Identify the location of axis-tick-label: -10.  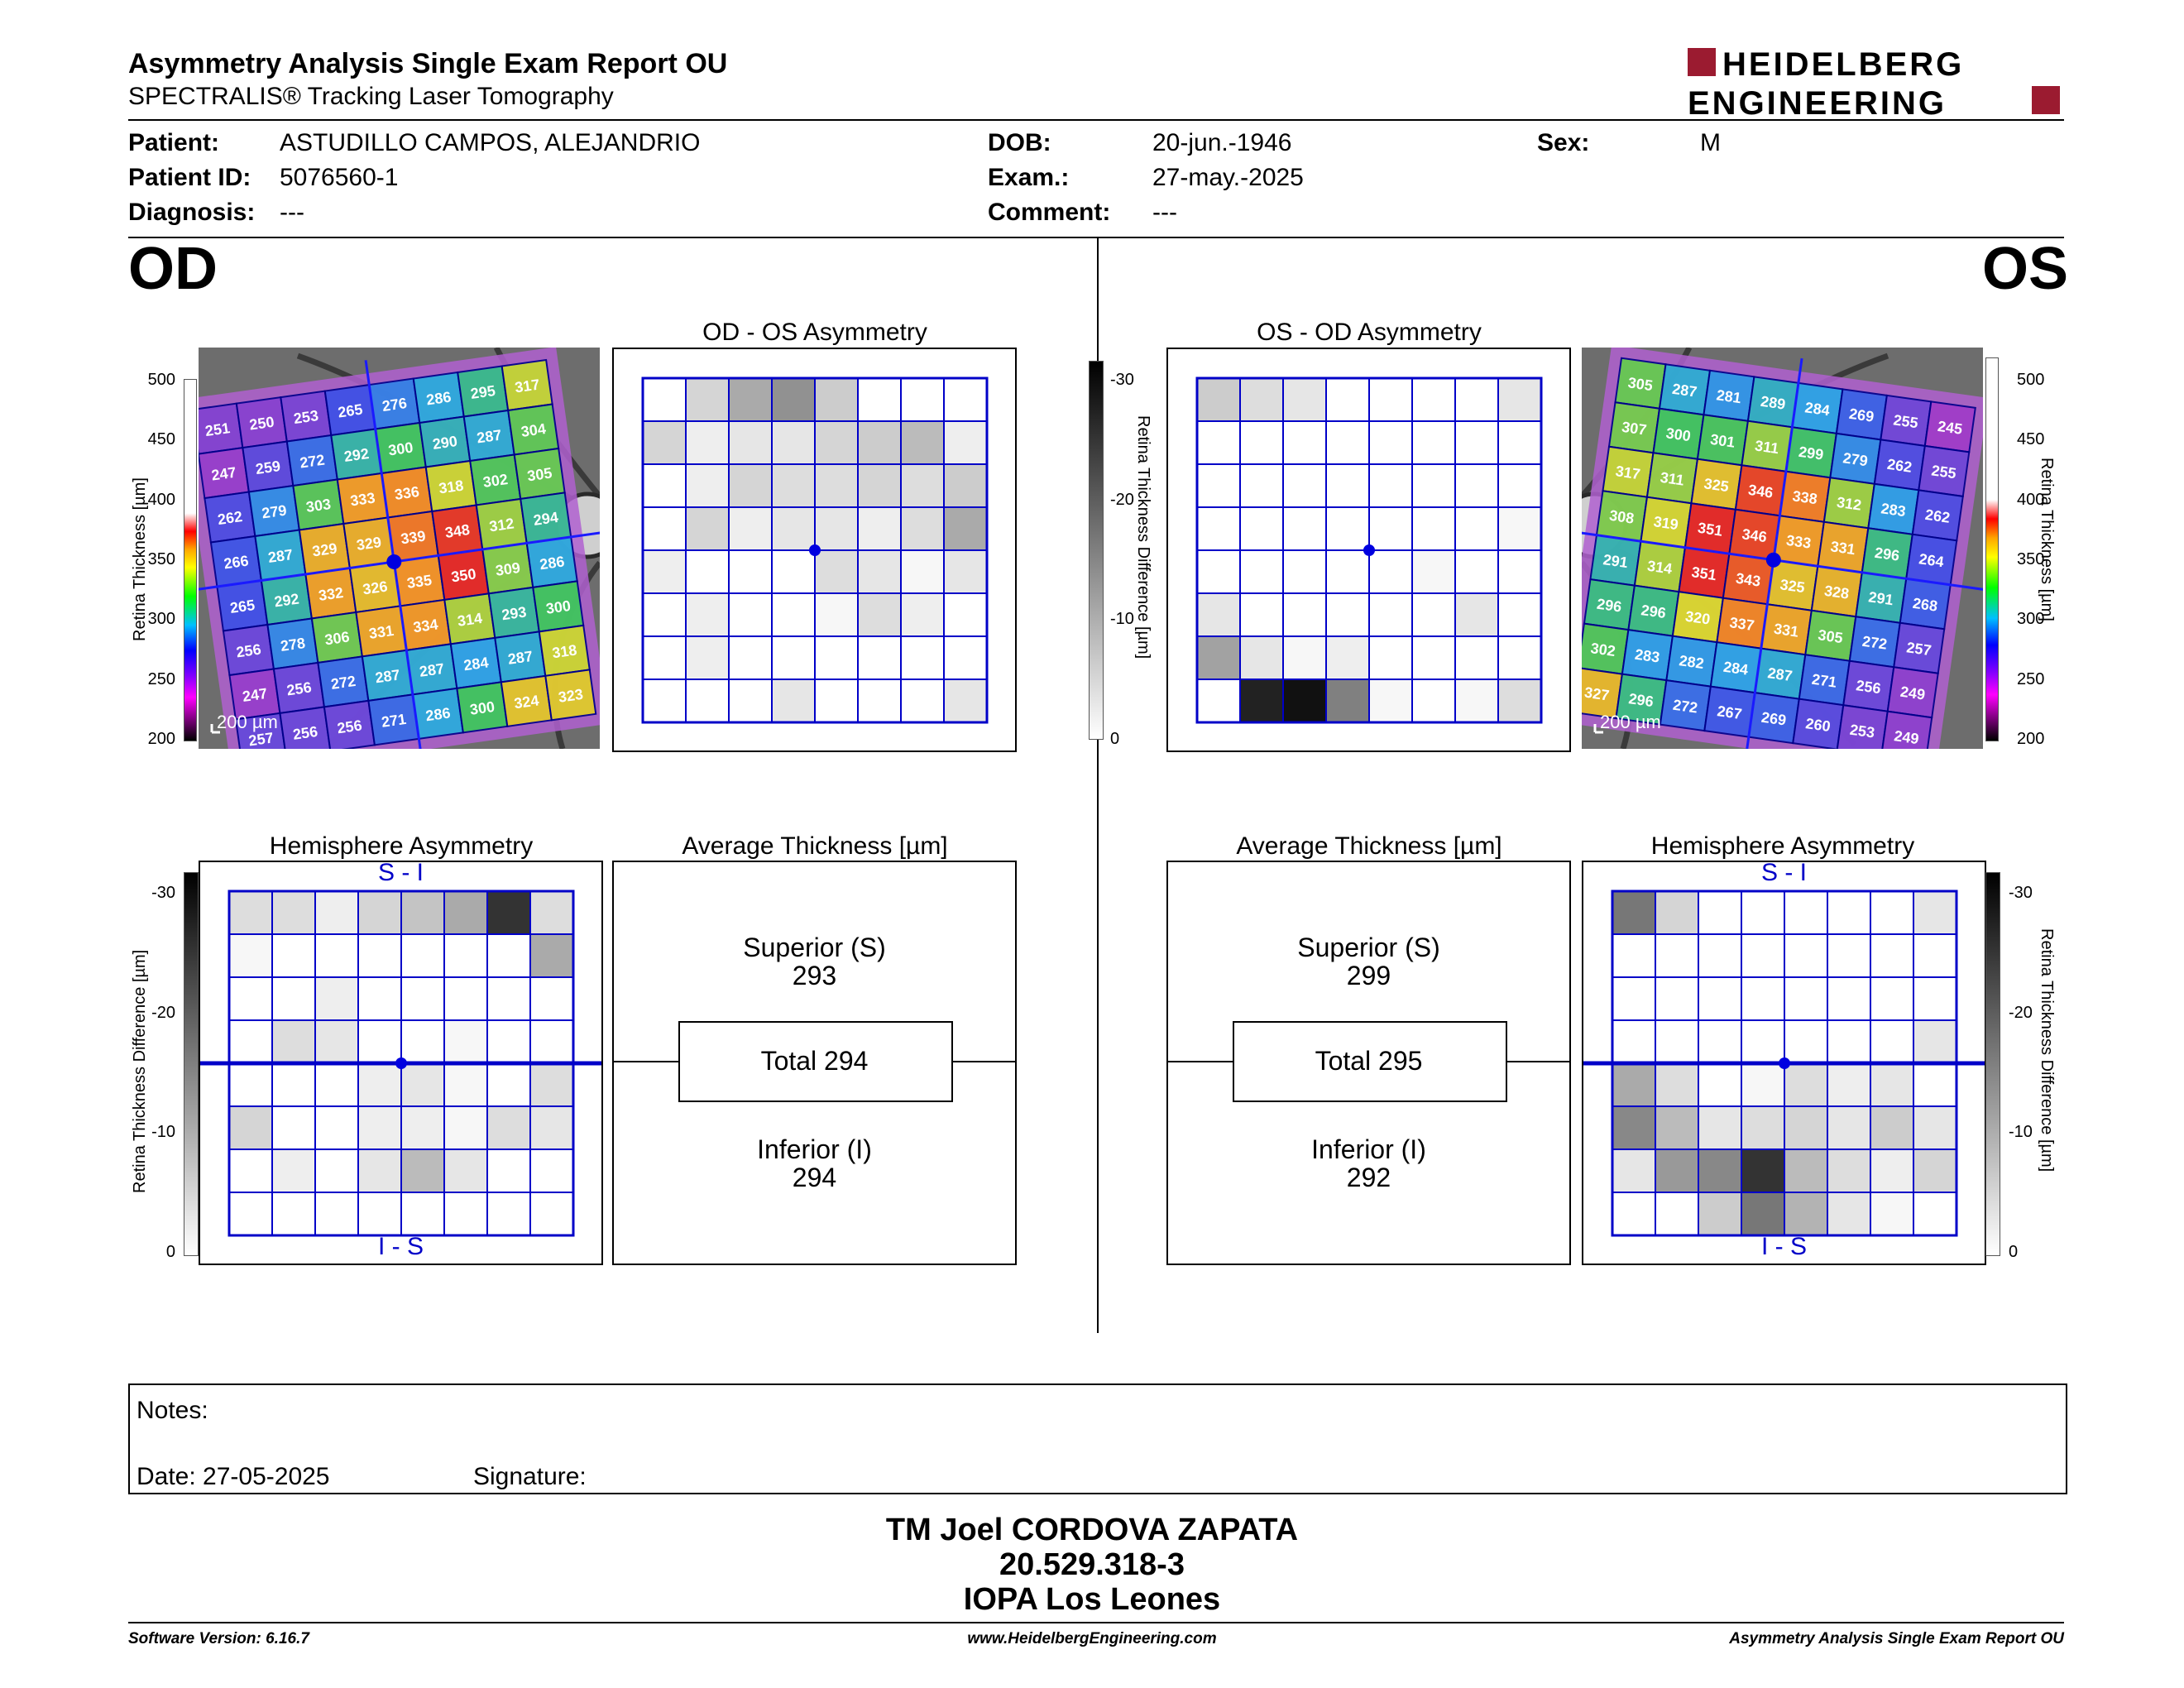
(1122, 619).